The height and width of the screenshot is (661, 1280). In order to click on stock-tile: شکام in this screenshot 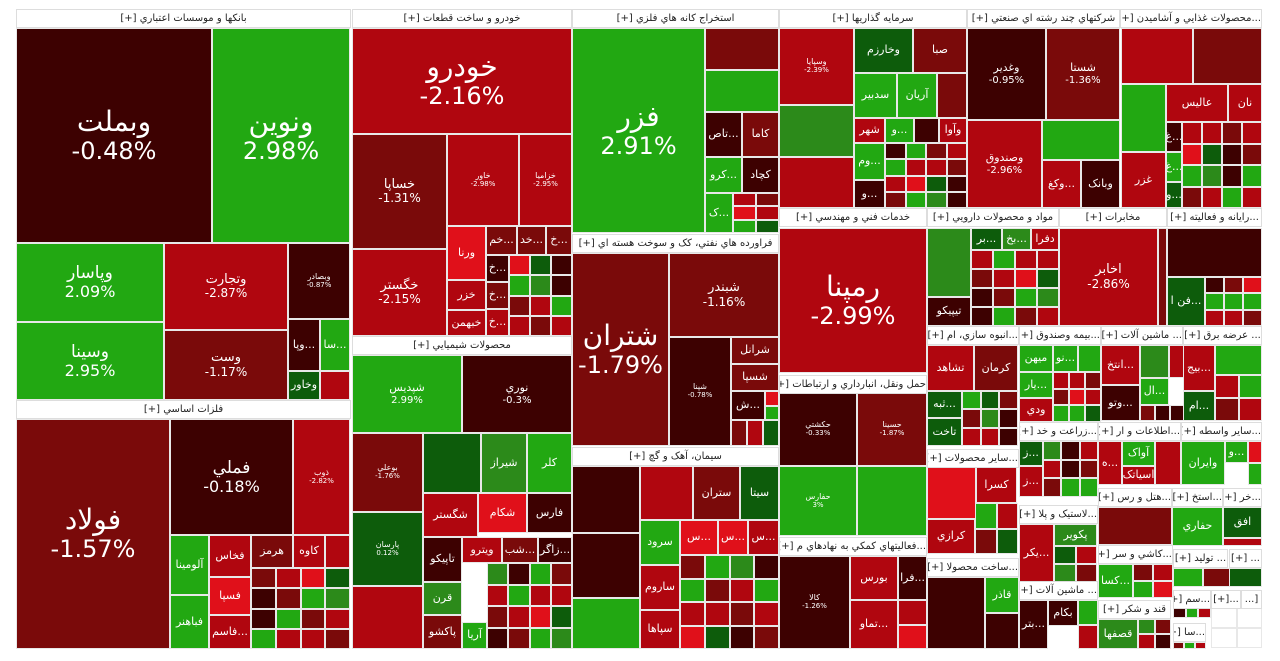, I will do `click(502, 513)`.